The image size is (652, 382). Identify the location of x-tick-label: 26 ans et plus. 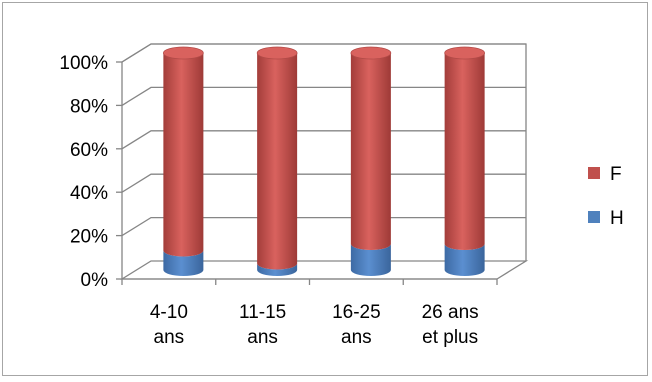
(450, 325).